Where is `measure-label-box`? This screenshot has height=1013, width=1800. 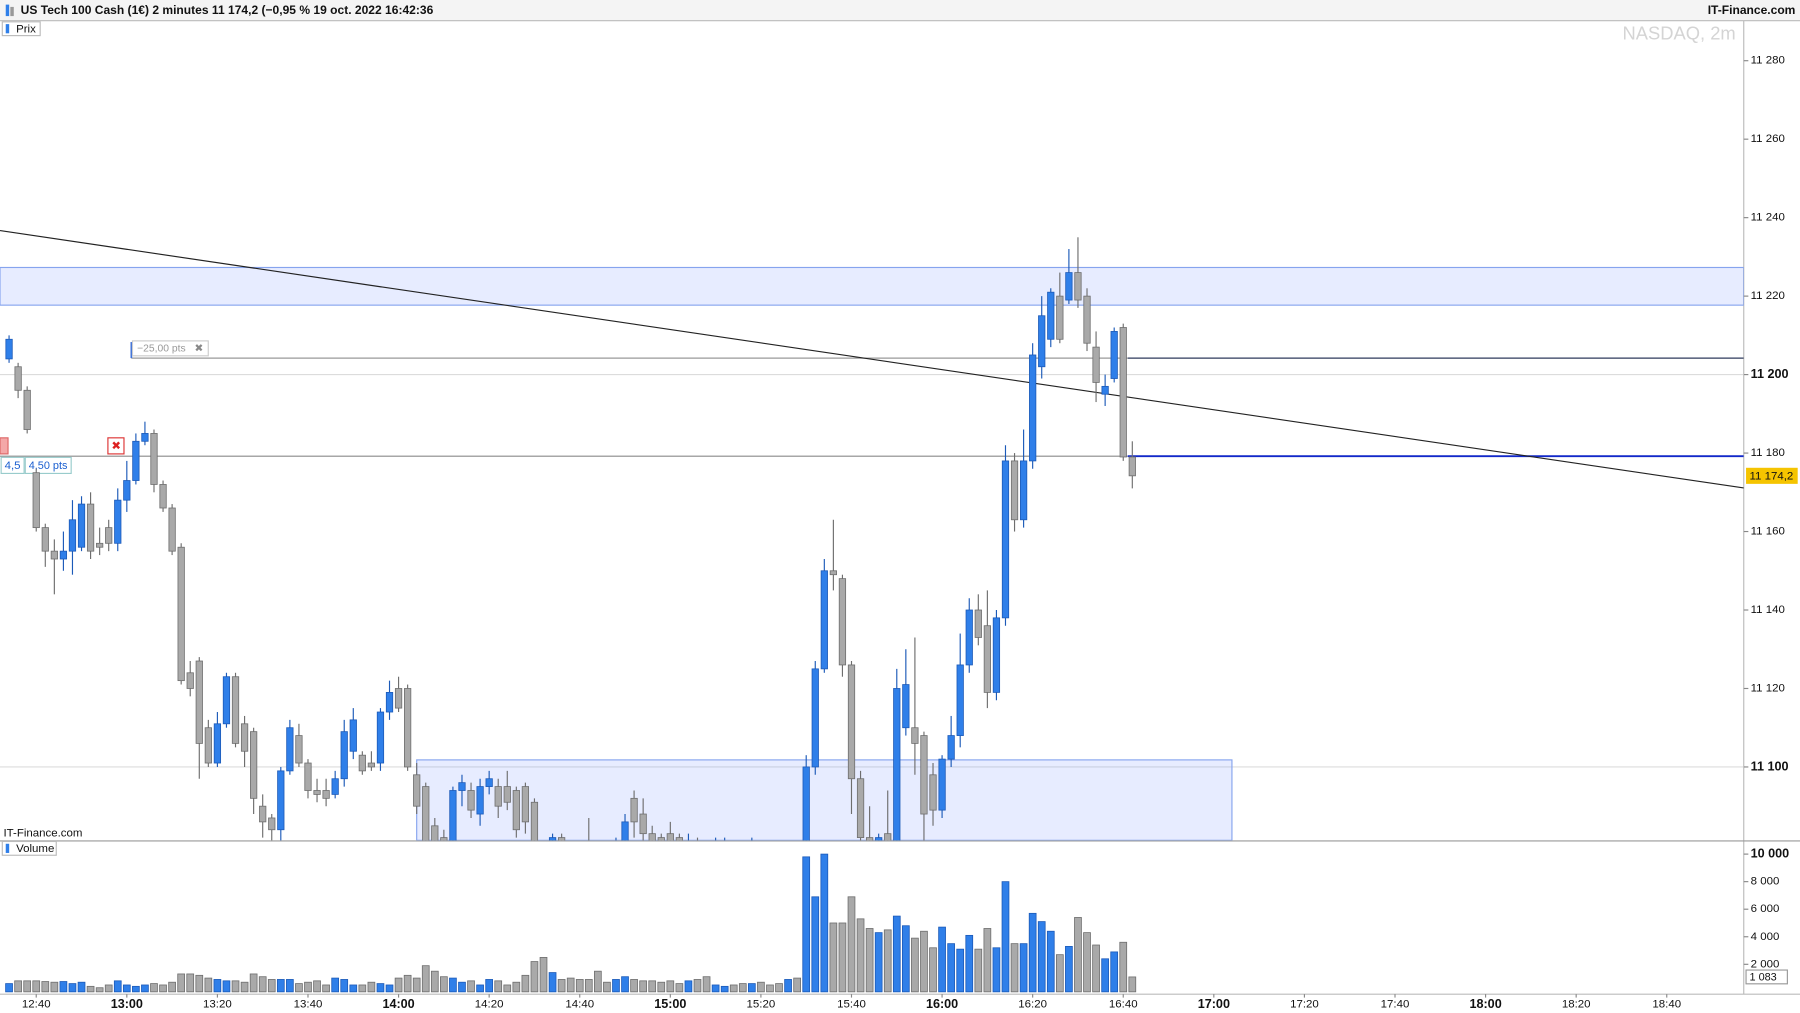
measure-label-box is located at coordinates (170, 348).